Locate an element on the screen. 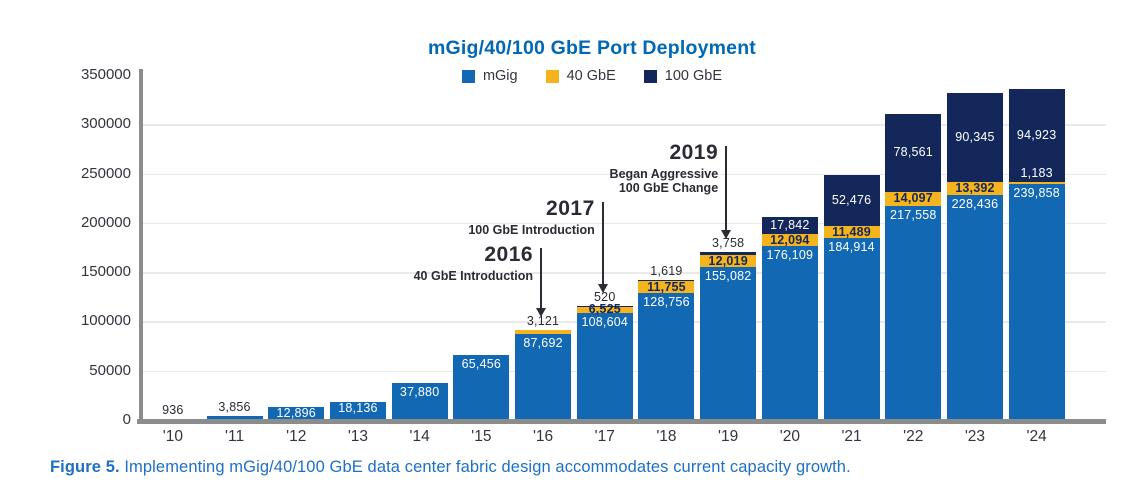 The height and width of the screenshot is (497, 1140). annotation-subtitle: 40 GbE Introduction is located at coordinates (473, 276).